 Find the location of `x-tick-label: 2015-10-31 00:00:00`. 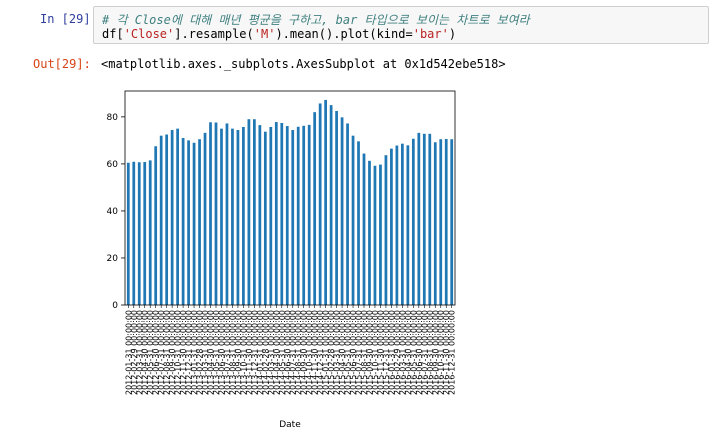

x-tick-label: 2015-10-31 00:00:00 is located at coordinates (375, 352).